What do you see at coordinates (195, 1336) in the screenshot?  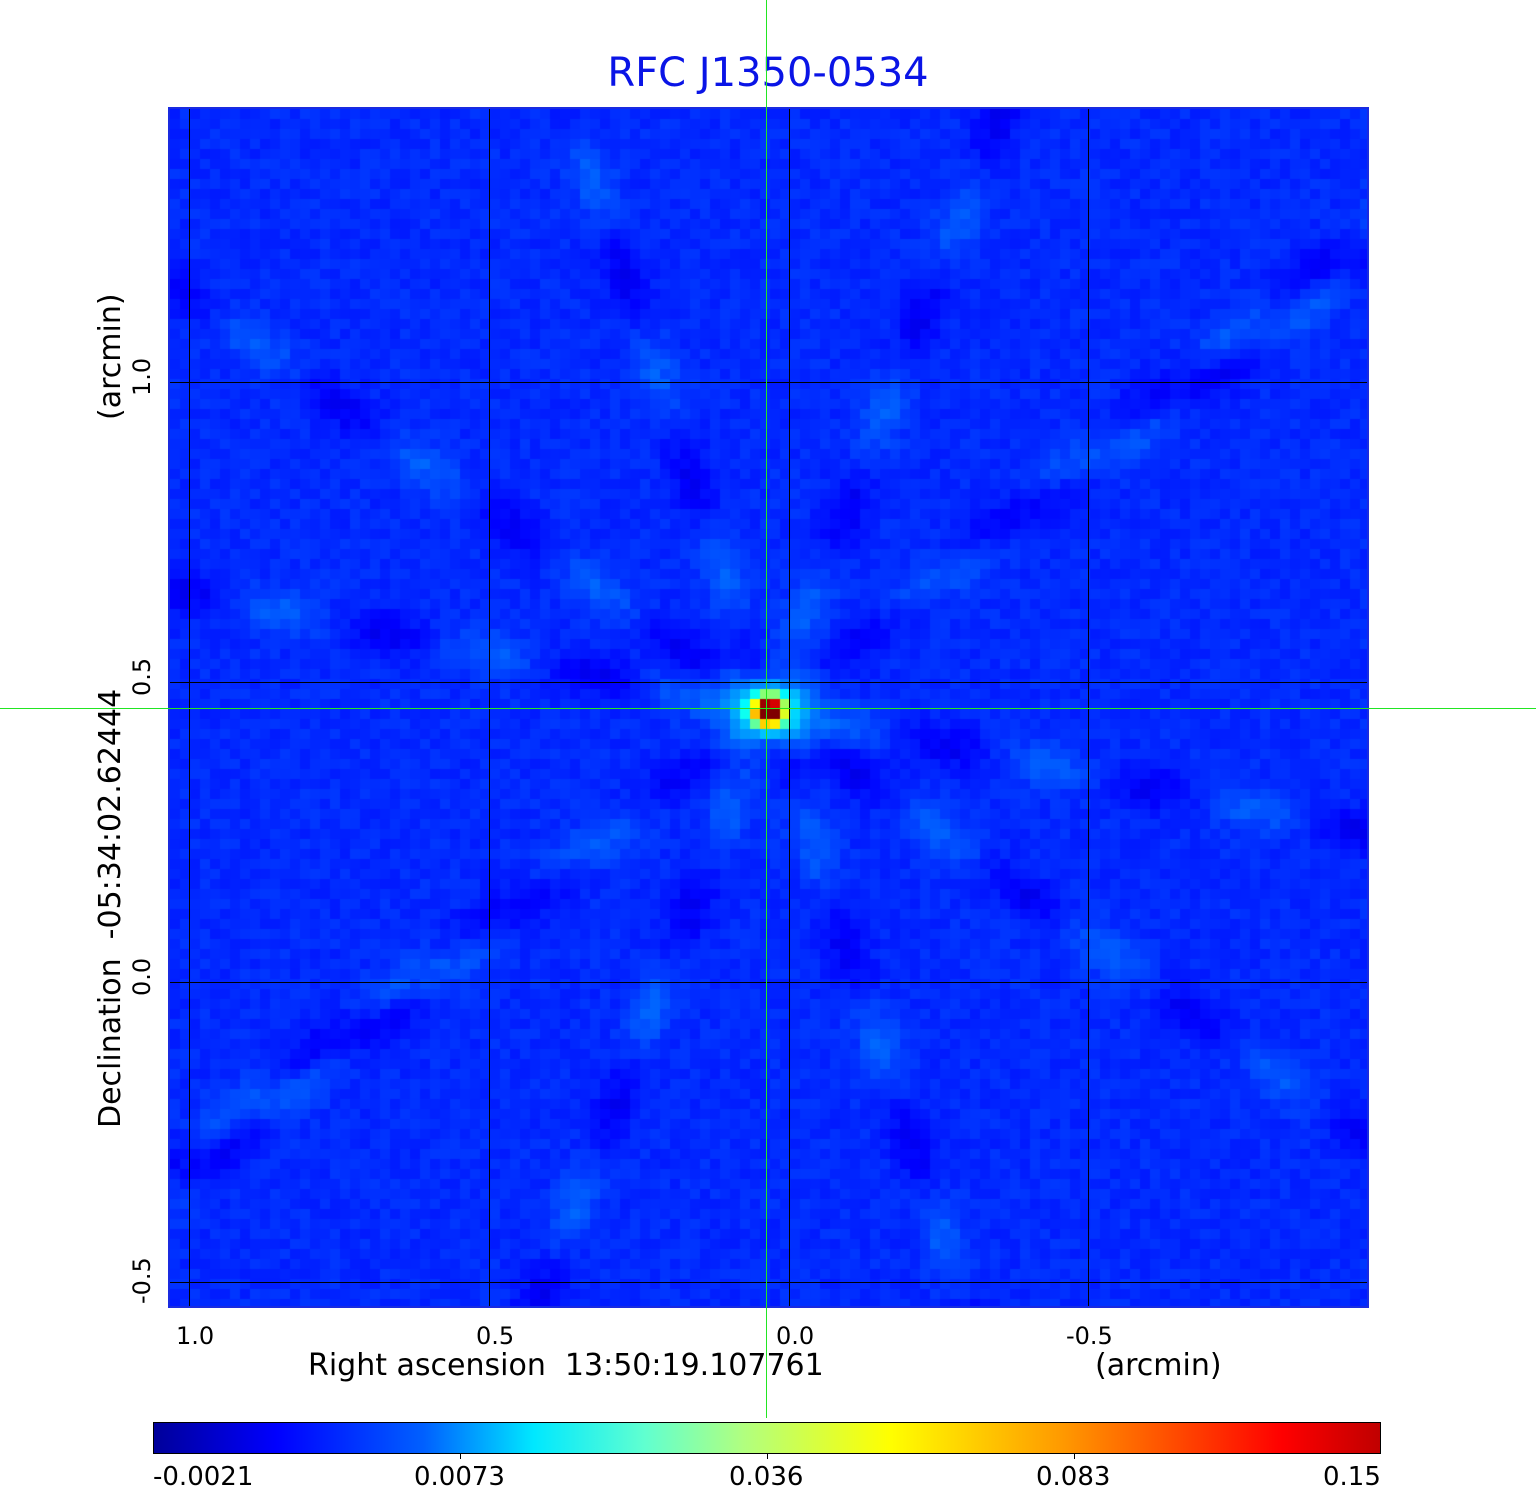 I see `x-tick-label: 1.0` at bounding box center [195, 1336].